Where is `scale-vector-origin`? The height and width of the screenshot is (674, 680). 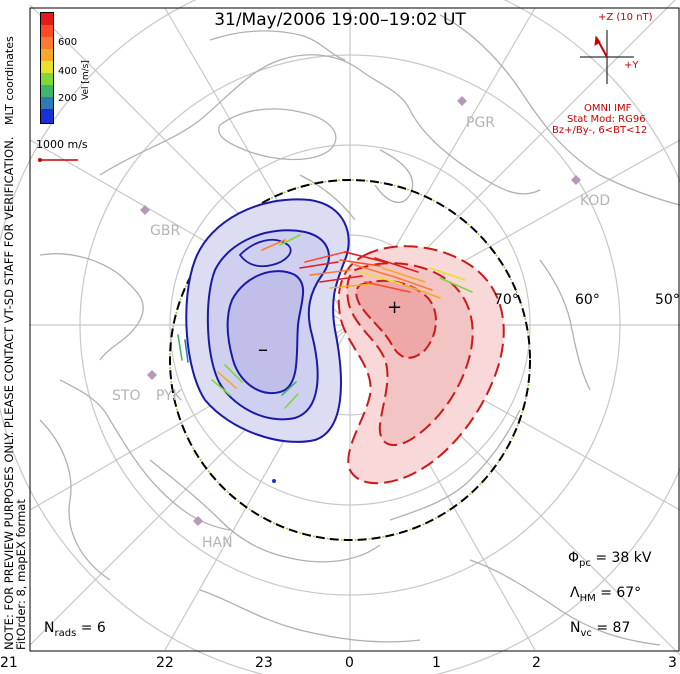 scale-vector-origin is located at coordinates (40, 160).